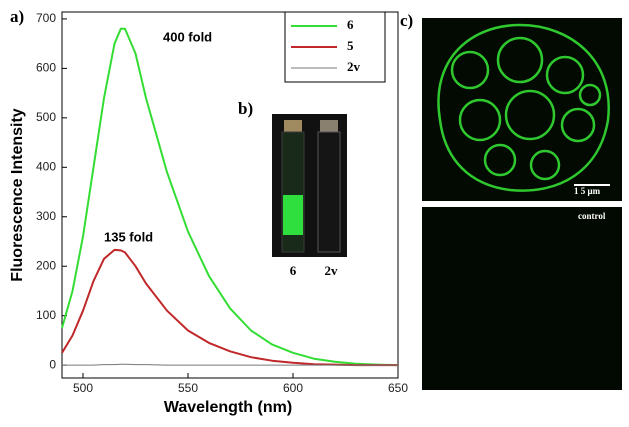 Image resolution: width=629 pixels, height=427 pixels. Describe the element at coordinates (17, 194) in the screenshot. I see `y-axis-label: Fluorescence Intensity` at that location.